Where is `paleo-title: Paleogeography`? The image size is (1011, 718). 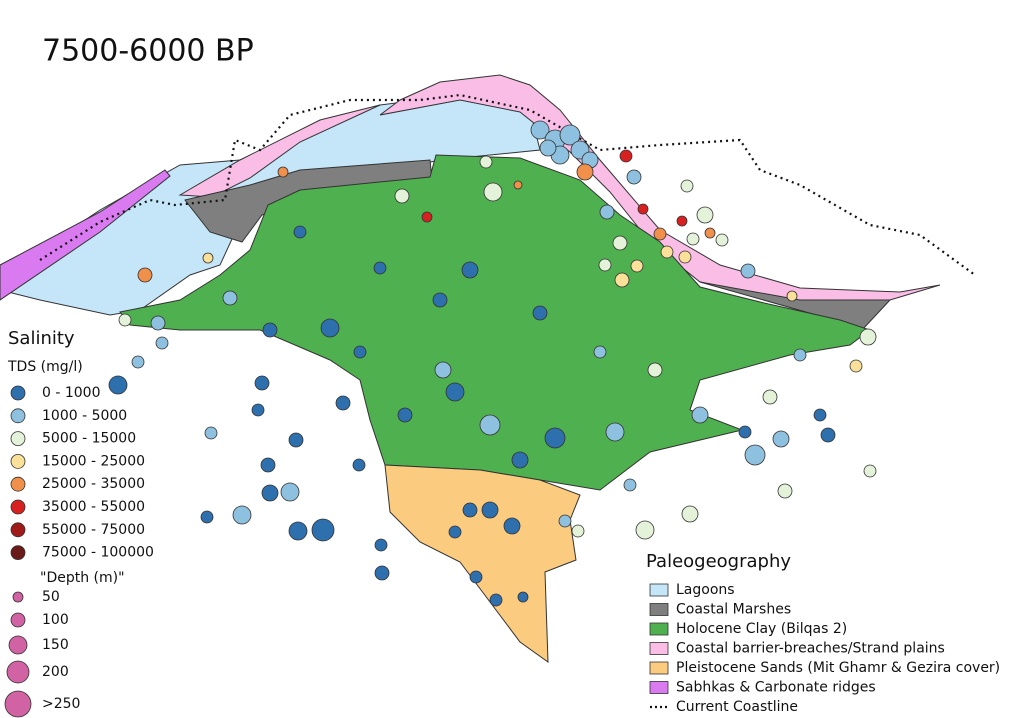
paleo-title: Paleogeography is located at coordinates (718, 561).